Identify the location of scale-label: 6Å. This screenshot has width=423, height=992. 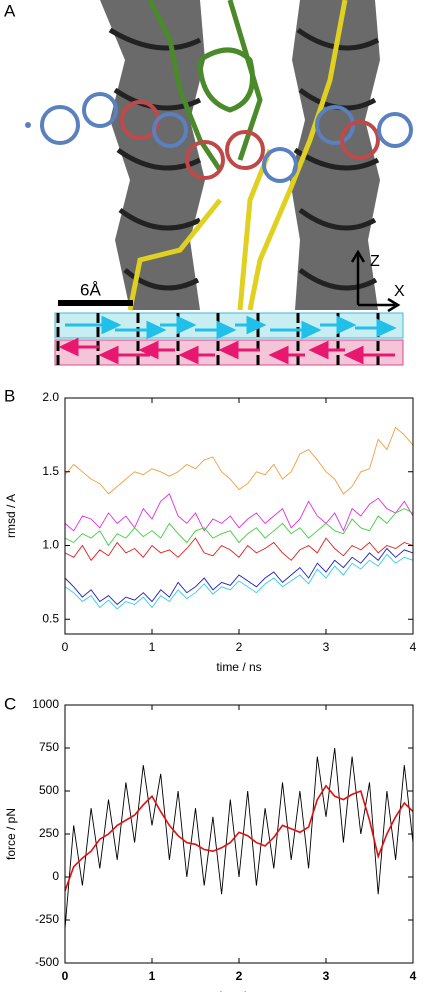
(90, 289).